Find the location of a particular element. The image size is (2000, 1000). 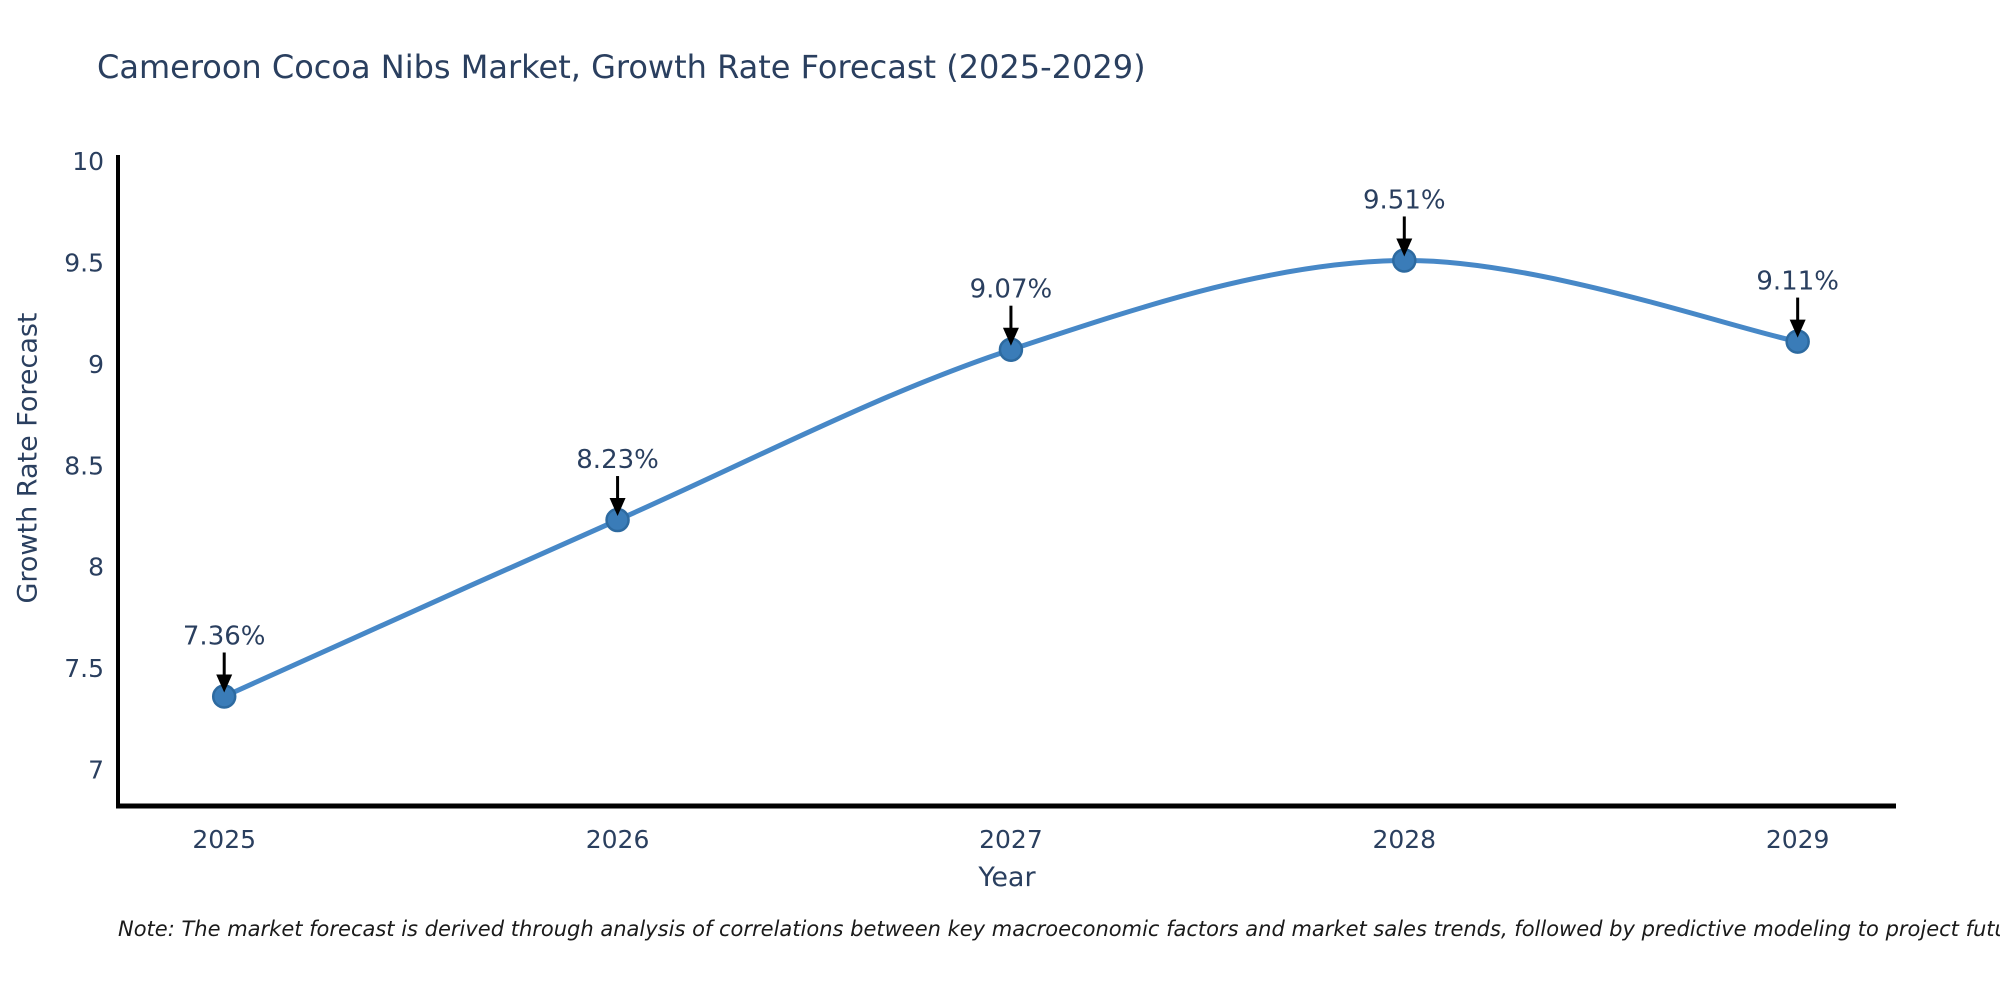

point-annotation: 9.11% is located at coordinates (1797, 282).